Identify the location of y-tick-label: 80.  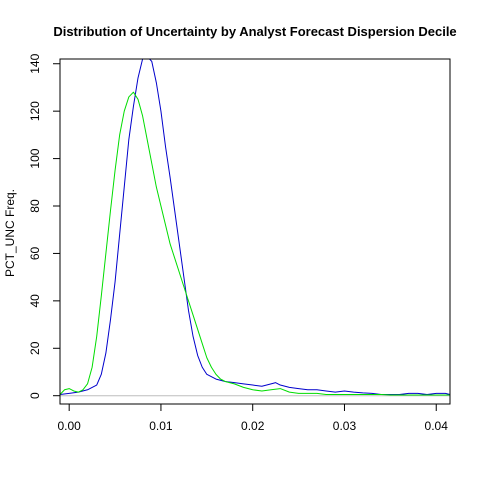
(35, 206).